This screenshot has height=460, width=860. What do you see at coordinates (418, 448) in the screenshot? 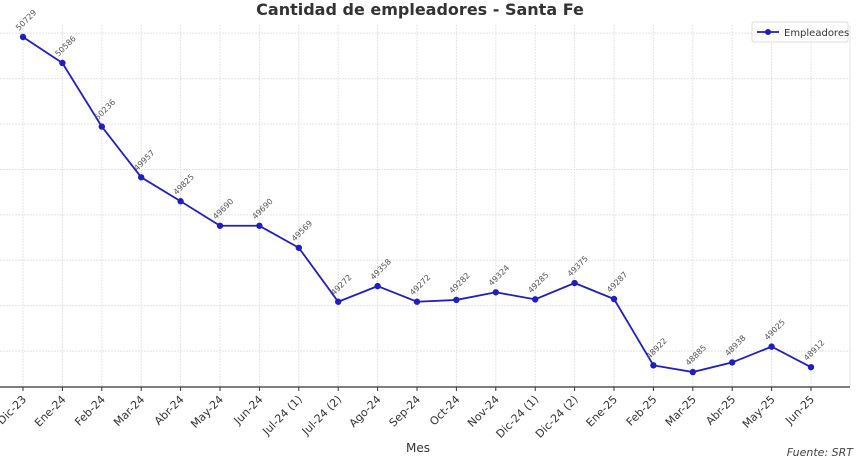
I see `x-axis-label: Mes` at bounding box center [418, 448].